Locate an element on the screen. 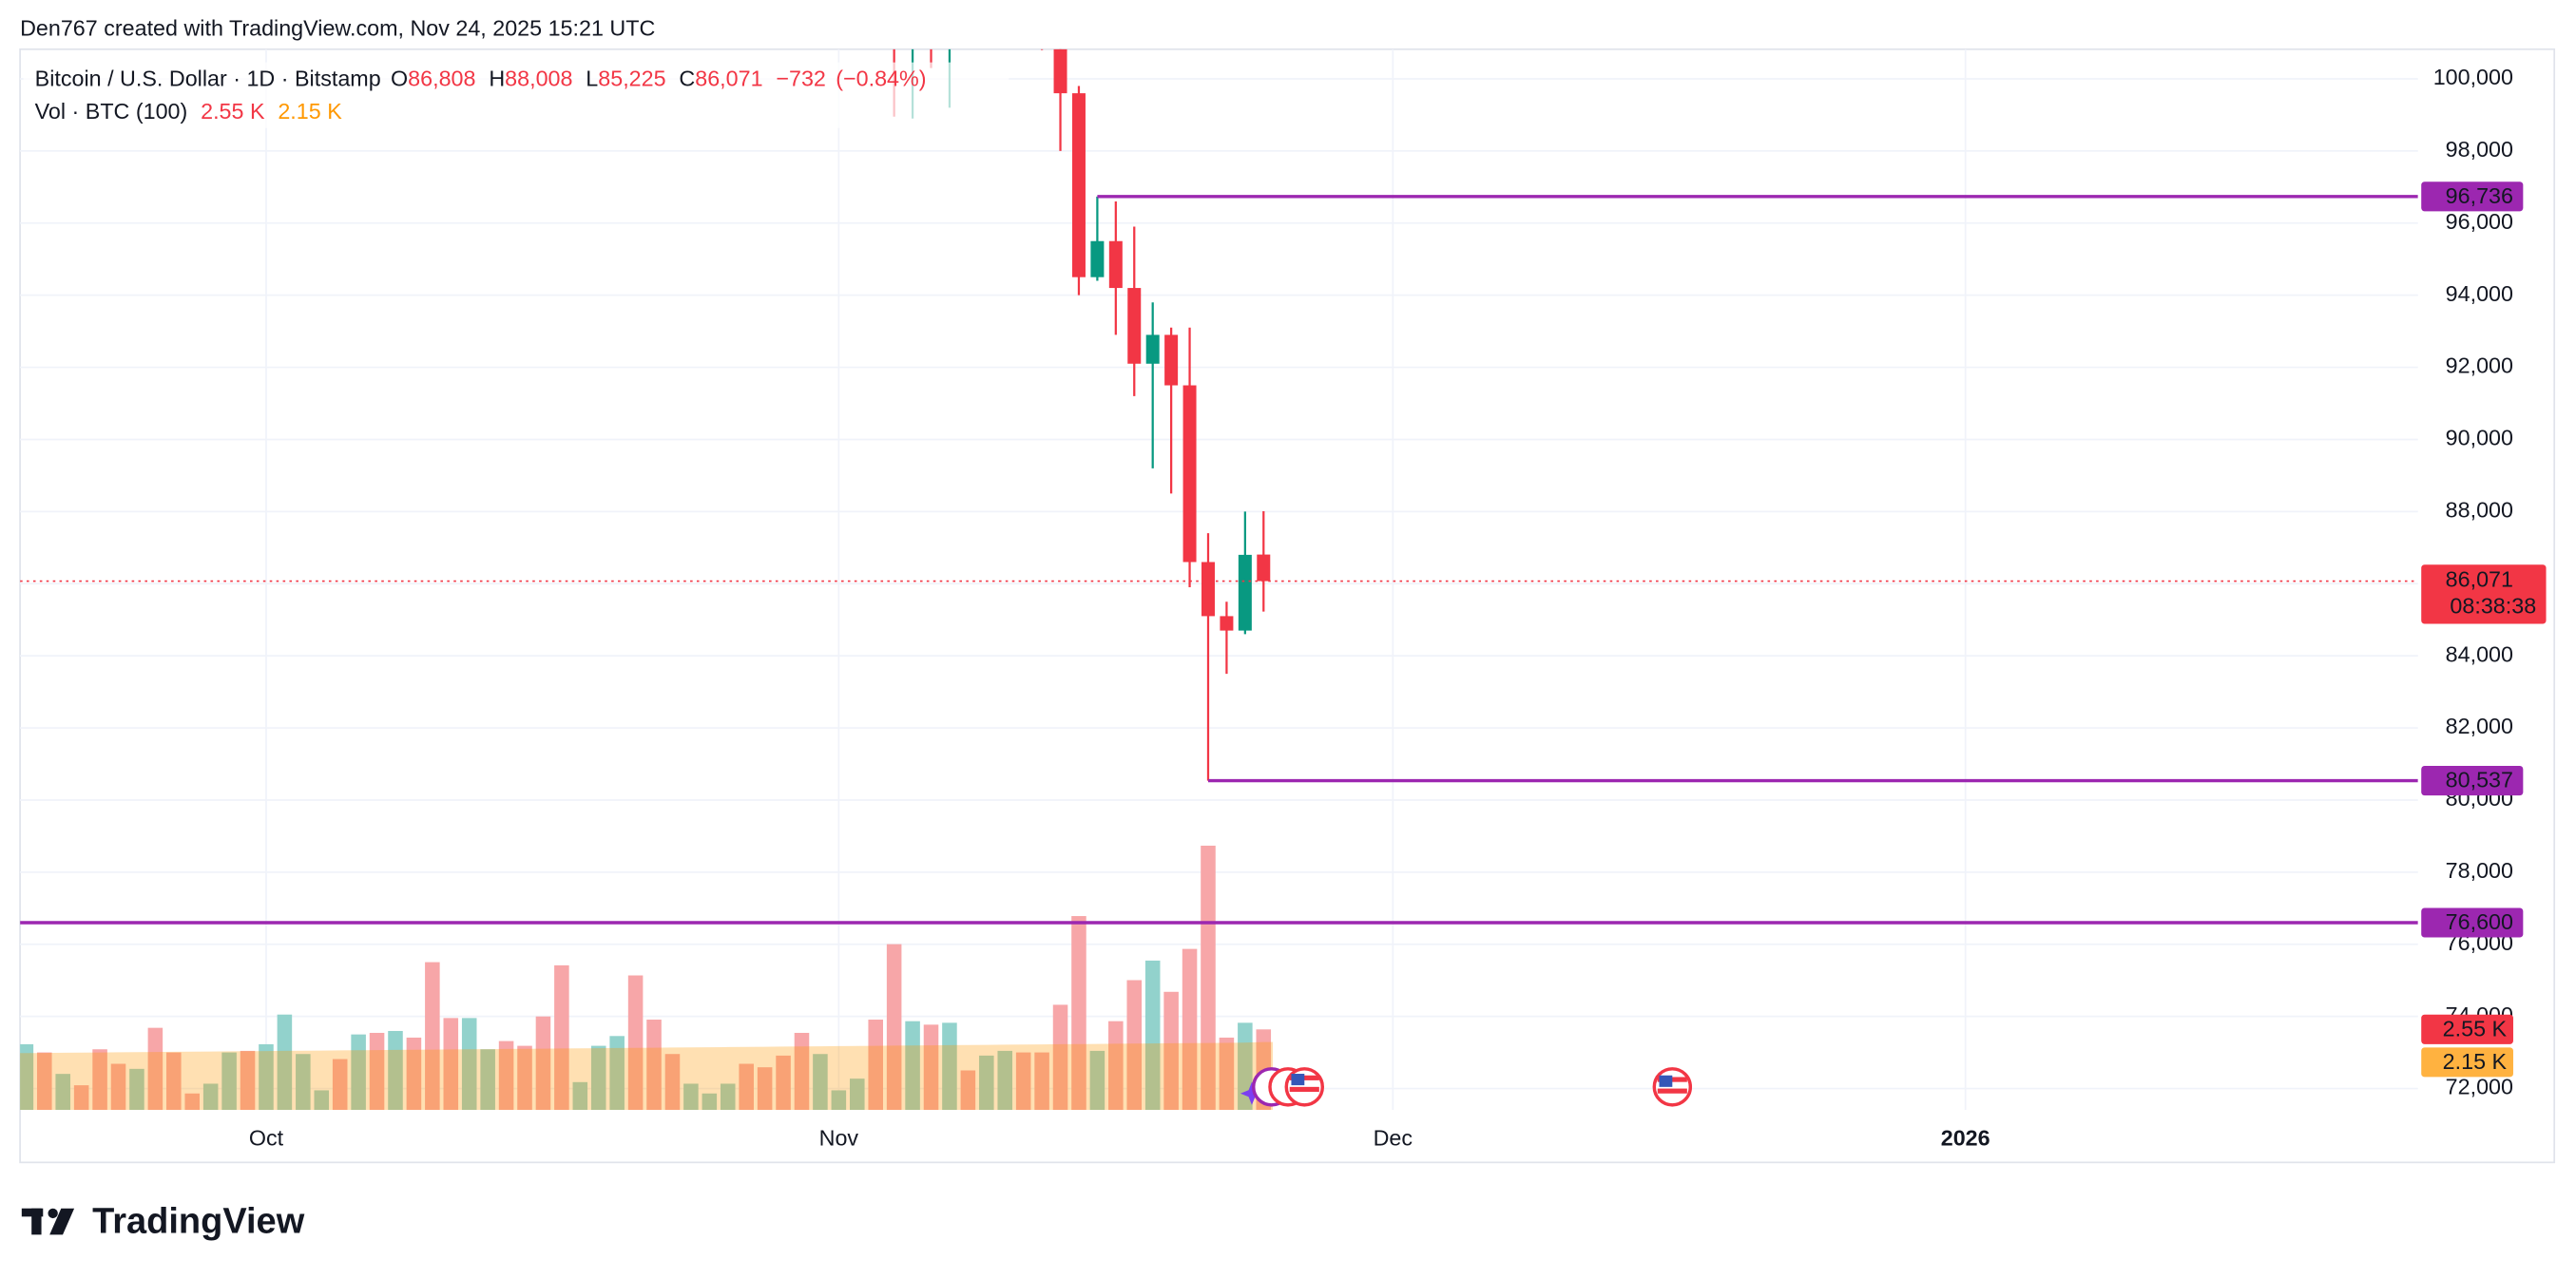  volume-ma-tag-label: 2.15 K is located at coordinates (2475, 1061).